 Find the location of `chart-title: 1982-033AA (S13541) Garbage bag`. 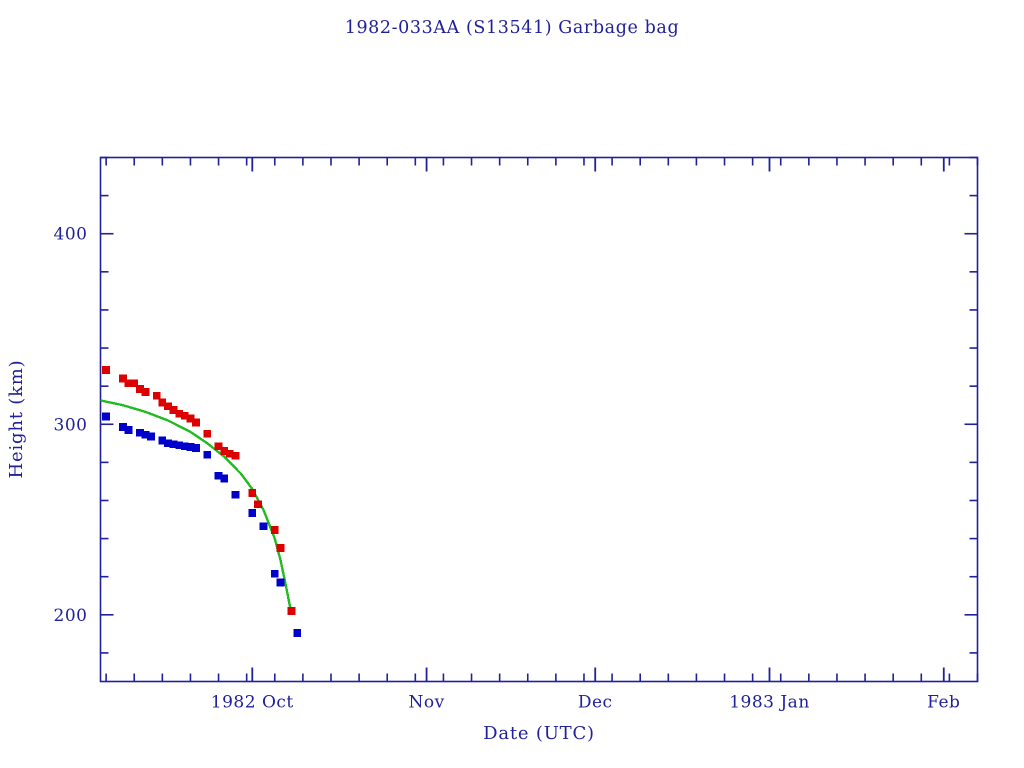

chart-title: 1982-033AA (S13541) Garbage bag is located at coordinates (512, 28).